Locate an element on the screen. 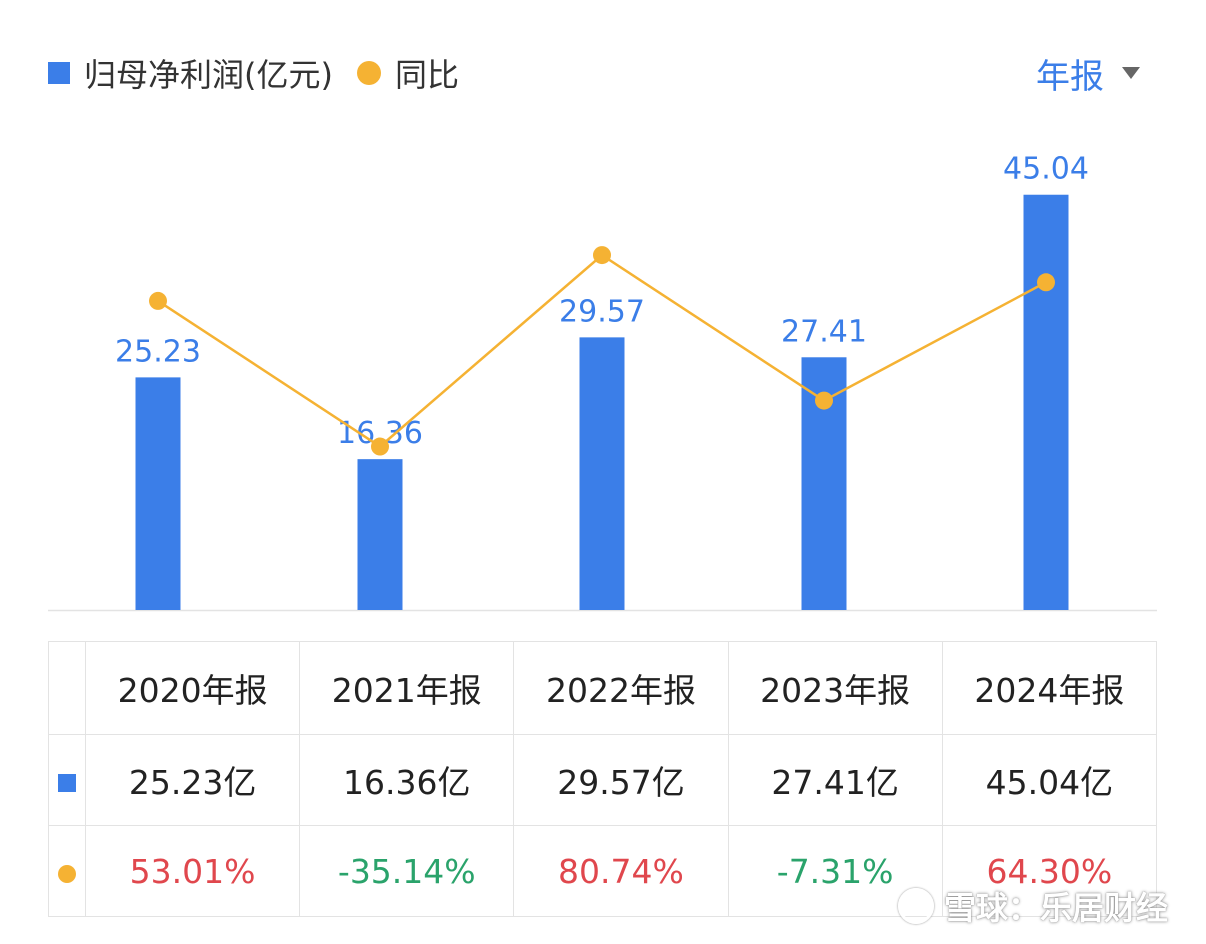 The image size is (1206, 944). table-row-profit: 25.23亿 16.36亿 29.57亿 27.41亿 45.04亿 is located at coordinates (603, 780).